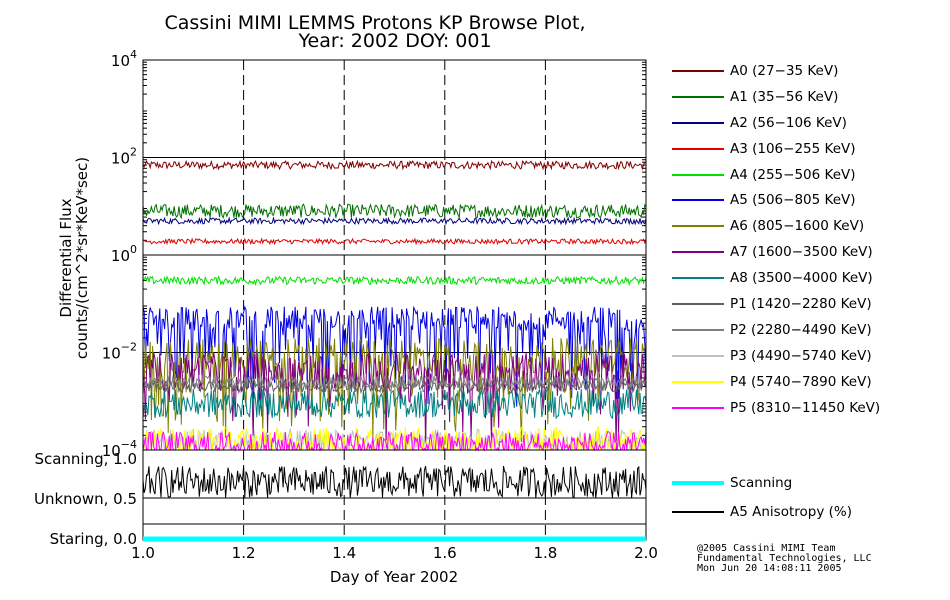  I want to click on lower-y-tick-label: Staring, 0.0, so click(93, 539).